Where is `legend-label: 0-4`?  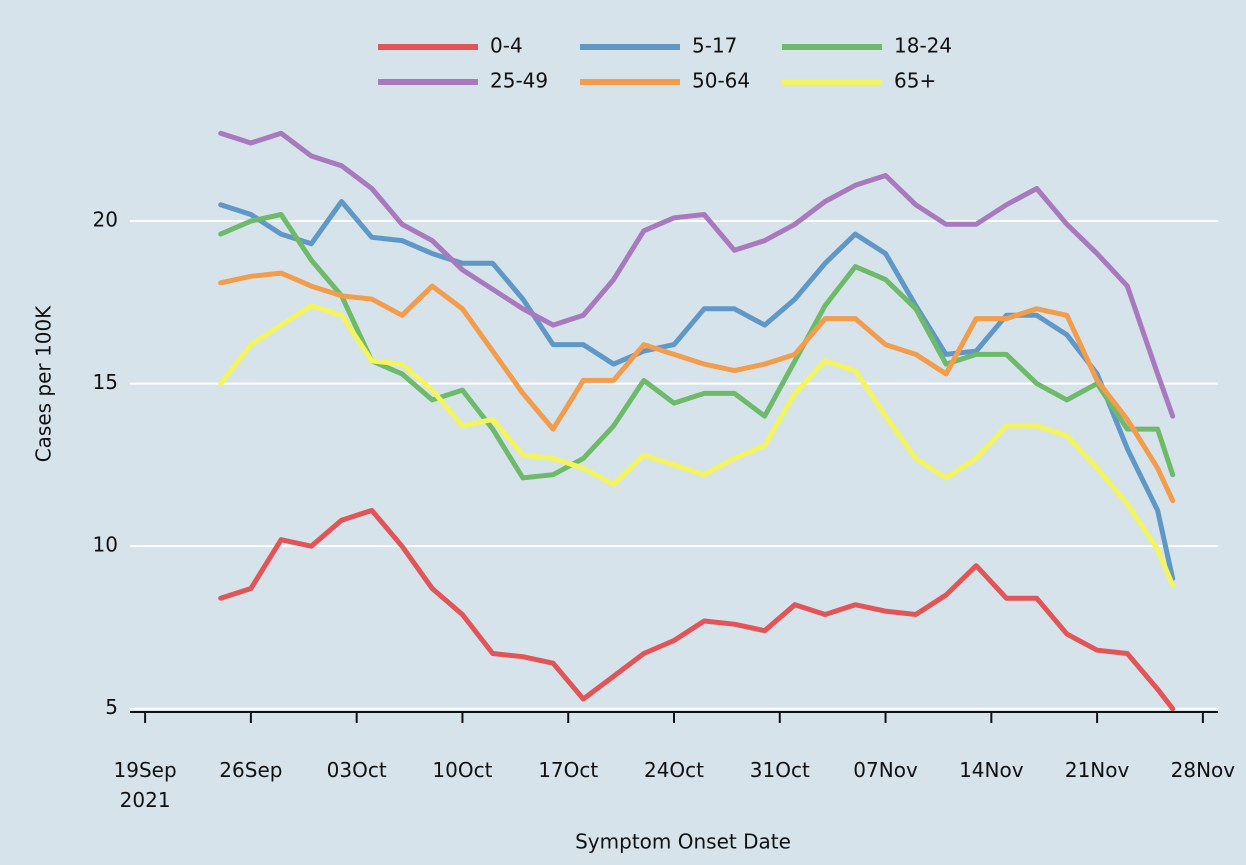 legend-label: 0-4 is located at coordinates (506, 46).